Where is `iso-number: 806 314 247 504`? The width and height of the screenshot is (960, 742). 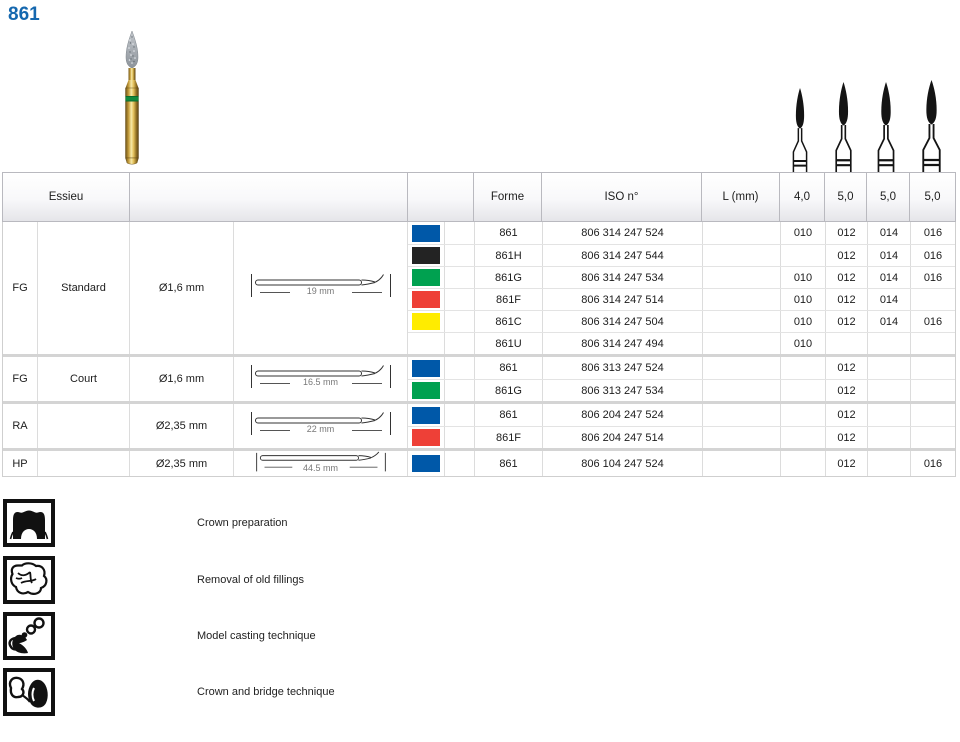
iso-number: 806 314 247 504 is located at coordinates (622, 321).